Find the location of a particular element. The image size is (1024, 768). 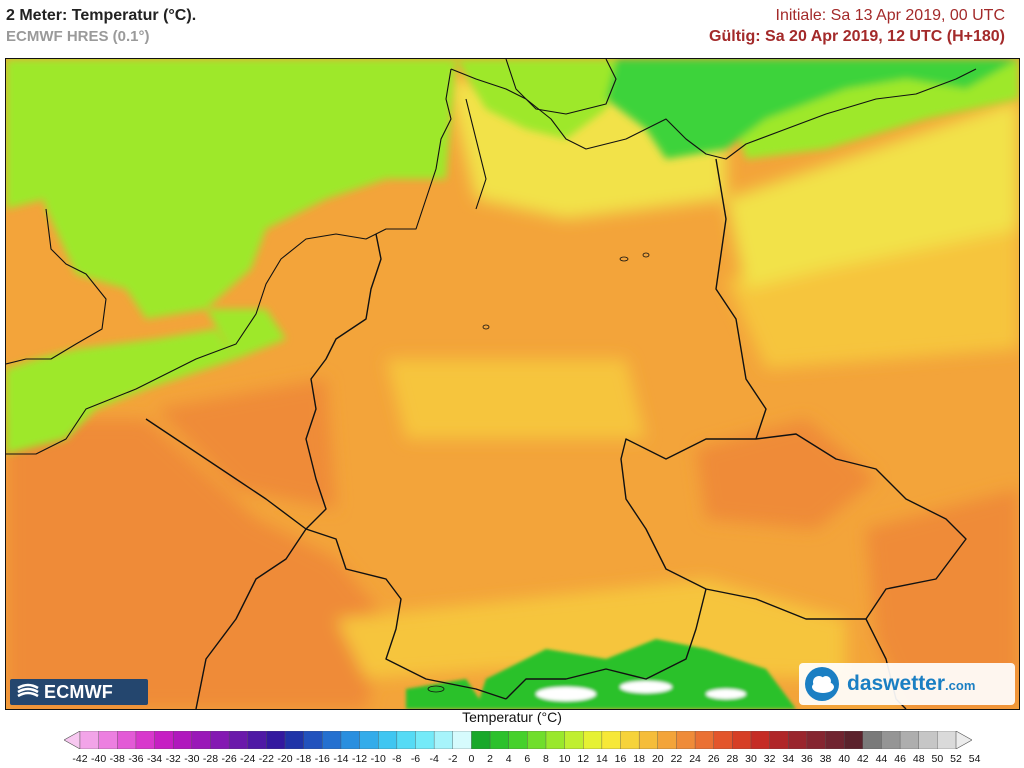

lakes is located at coordinates (538, 472).